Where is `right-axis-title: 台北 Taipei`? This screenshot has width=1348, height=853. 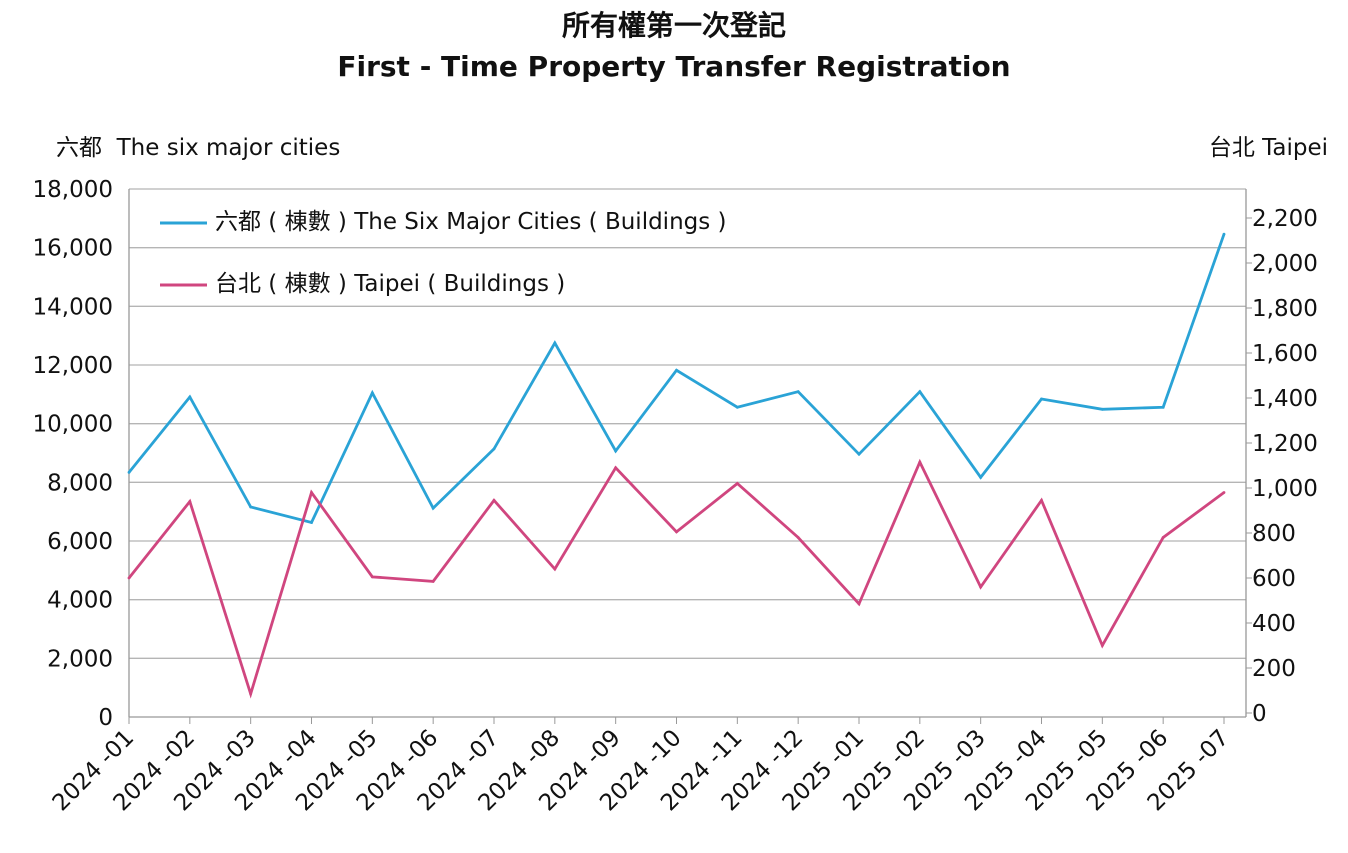 right-axis-title: 台北 Taipei is located at coordinates (1268, 148).